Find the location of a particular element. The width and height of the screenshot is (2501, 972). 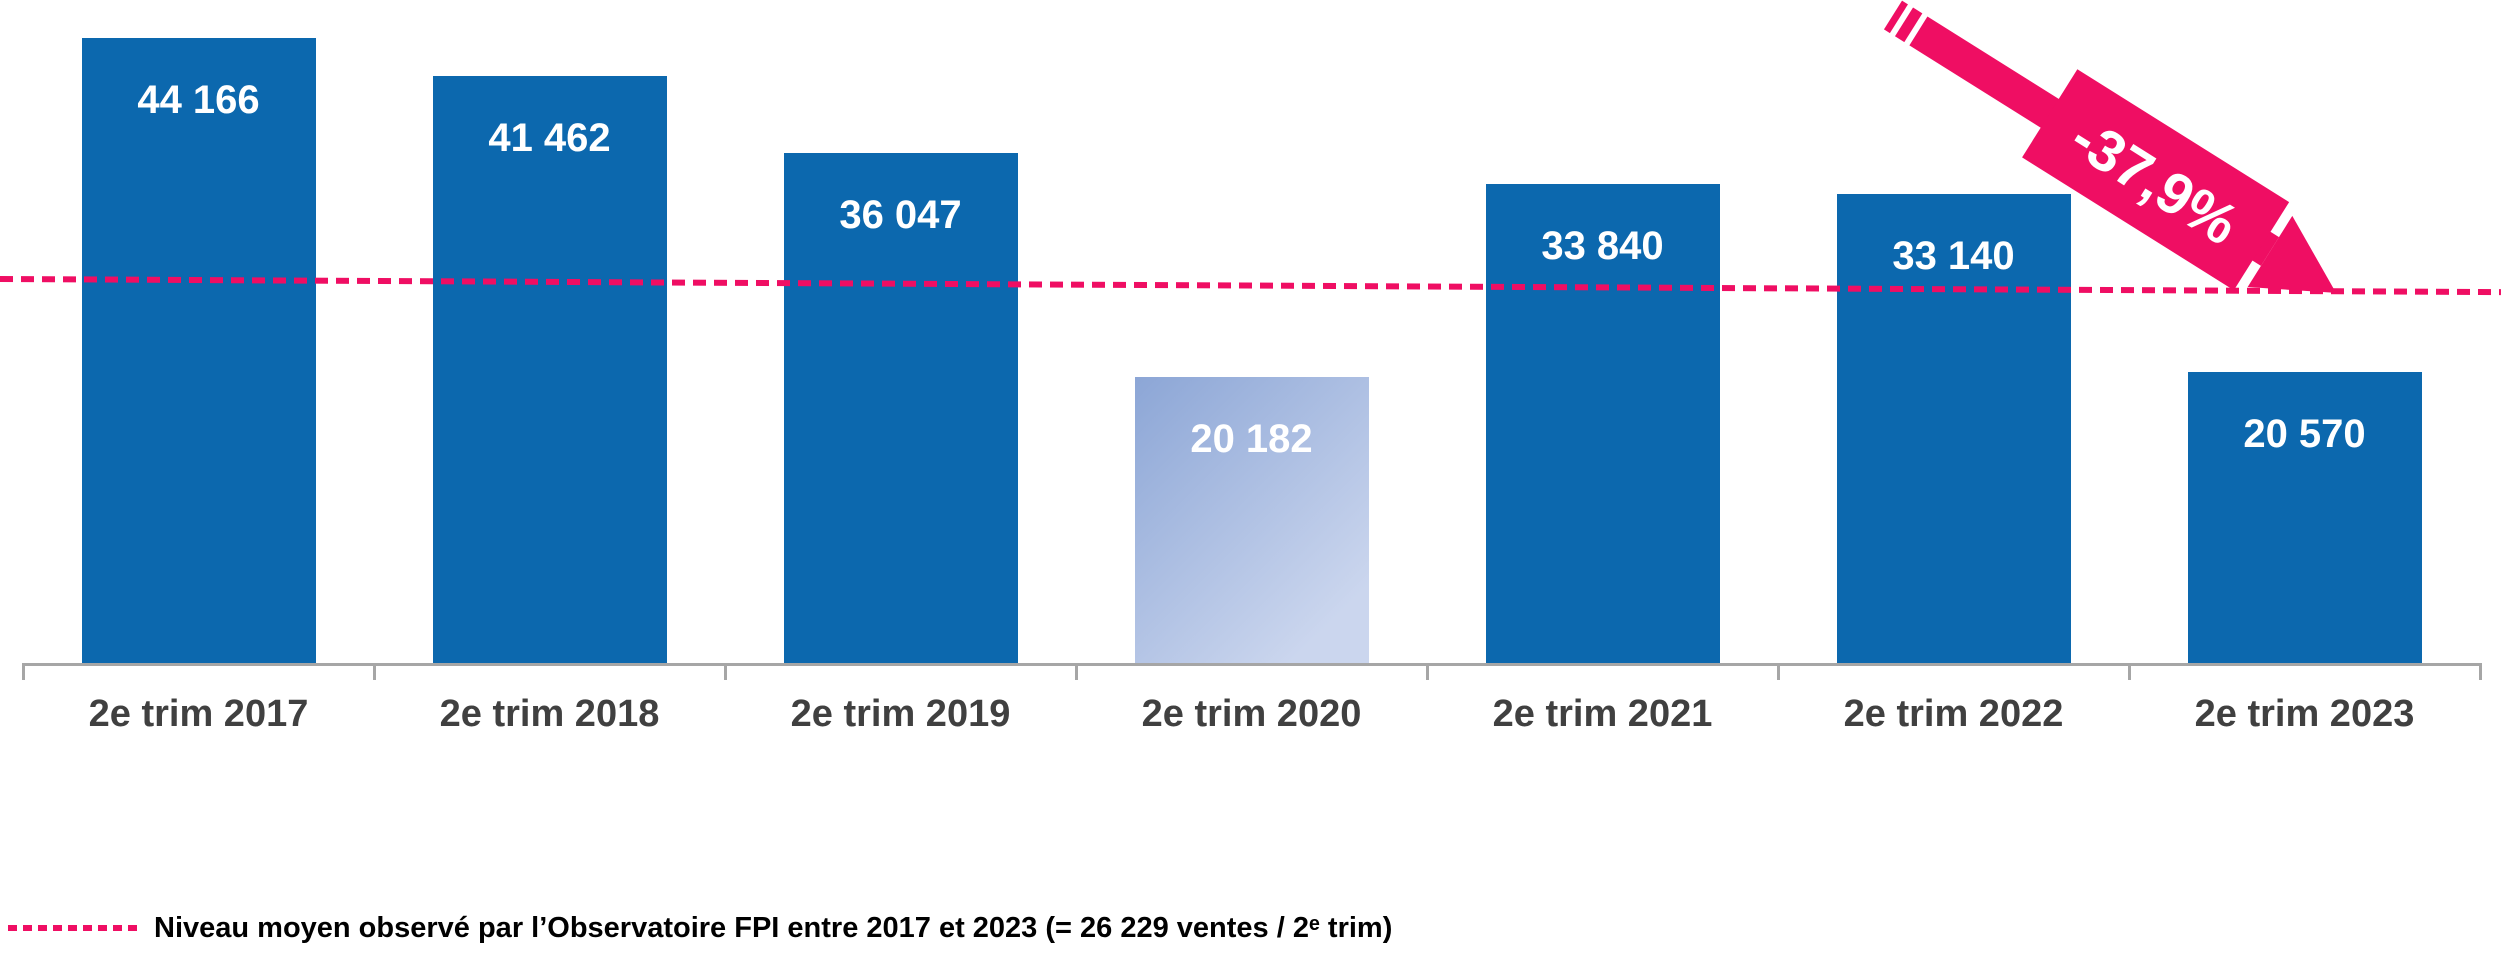

x-axis-label: 2e trim 2019 is located at coordinates (900, 714).